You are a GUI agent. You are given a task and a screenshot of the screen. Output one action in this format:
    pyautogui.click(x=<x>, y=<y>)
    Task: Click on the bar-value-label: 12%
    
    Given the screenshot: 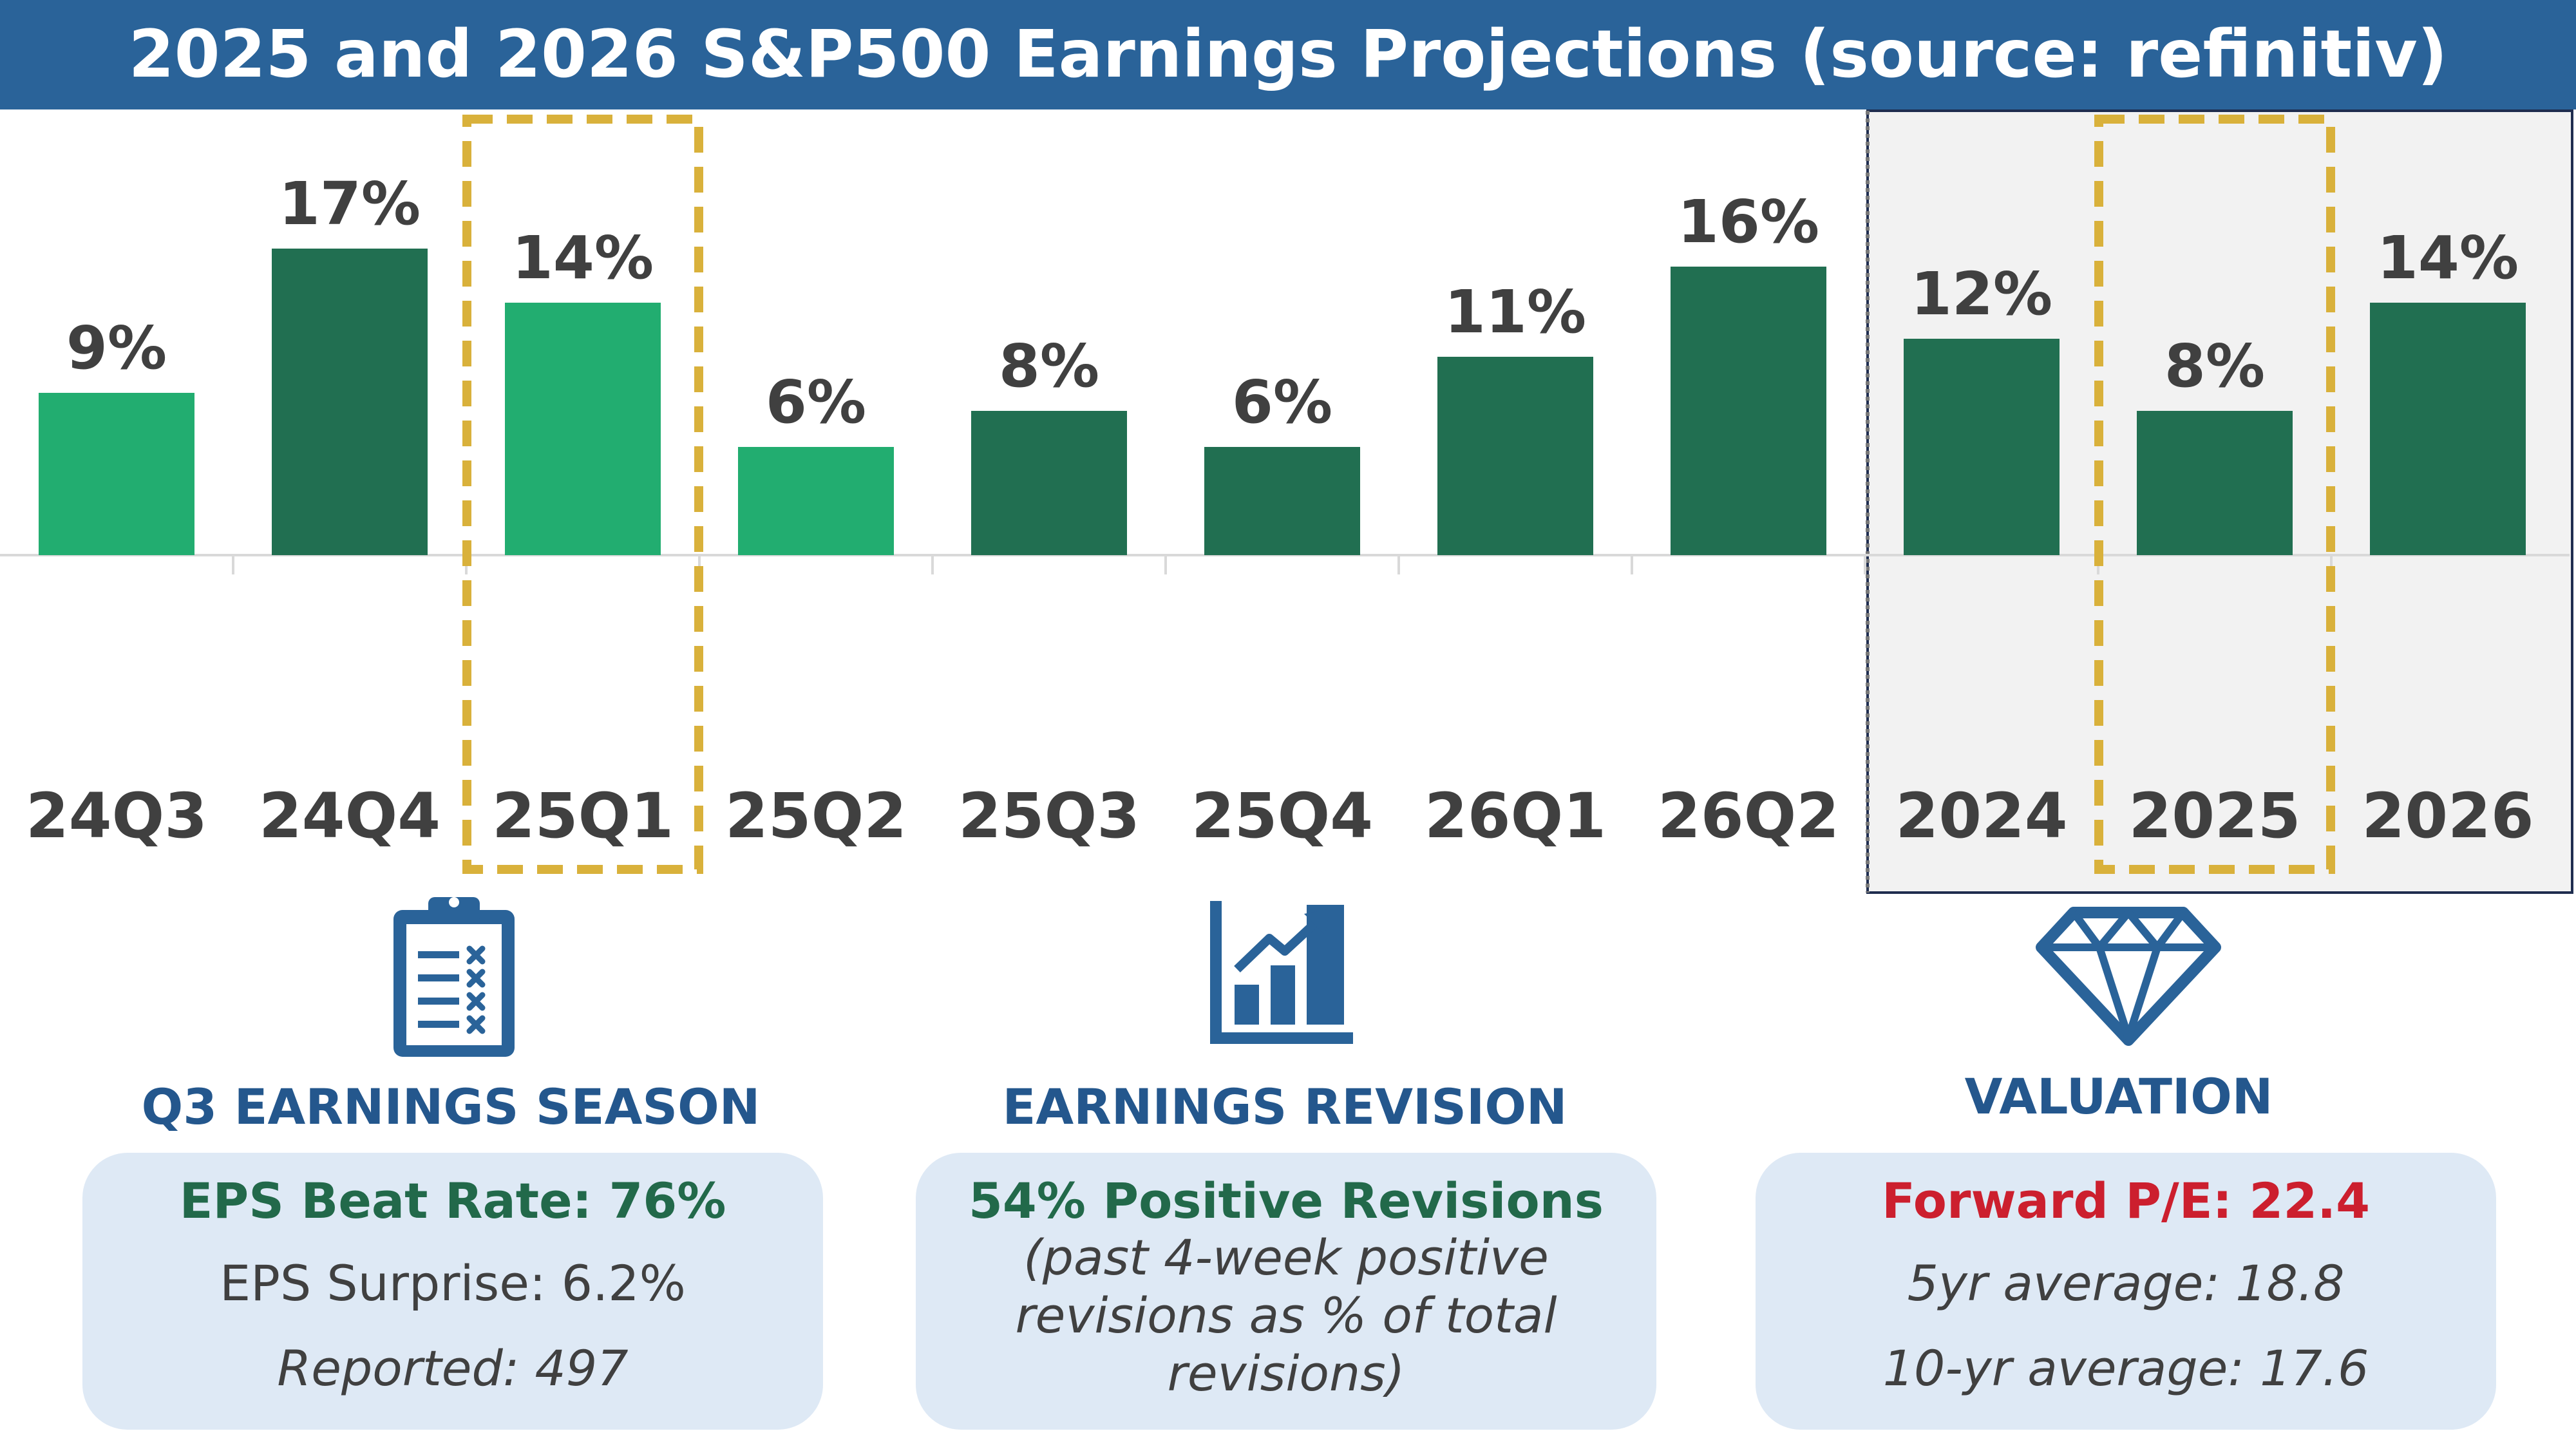 What is the action you would take?
    pyautogui.click(x=1981, y=294)
    